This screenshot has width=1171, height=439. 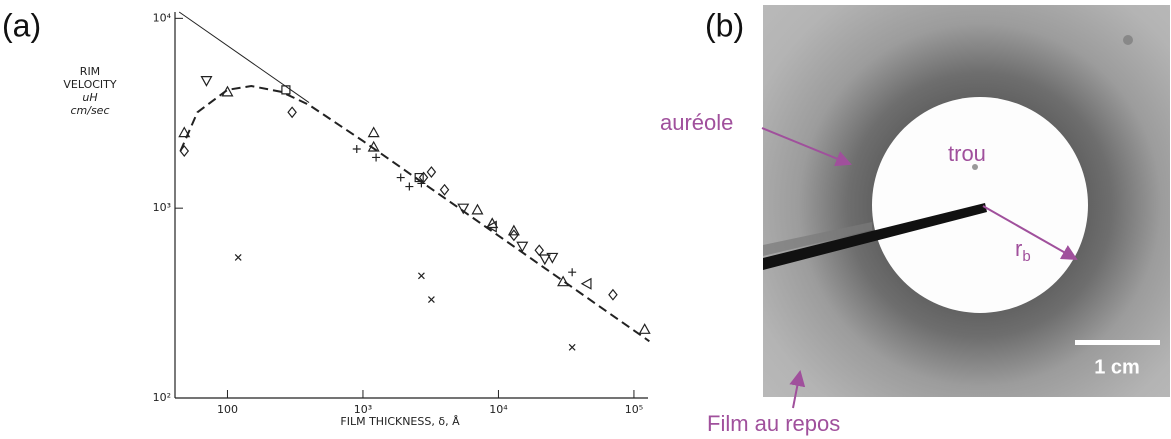 What do you see at coordinates (1117, 342) in the screenshot?
I see `scale-bar` at bounding box center [1117, 342].